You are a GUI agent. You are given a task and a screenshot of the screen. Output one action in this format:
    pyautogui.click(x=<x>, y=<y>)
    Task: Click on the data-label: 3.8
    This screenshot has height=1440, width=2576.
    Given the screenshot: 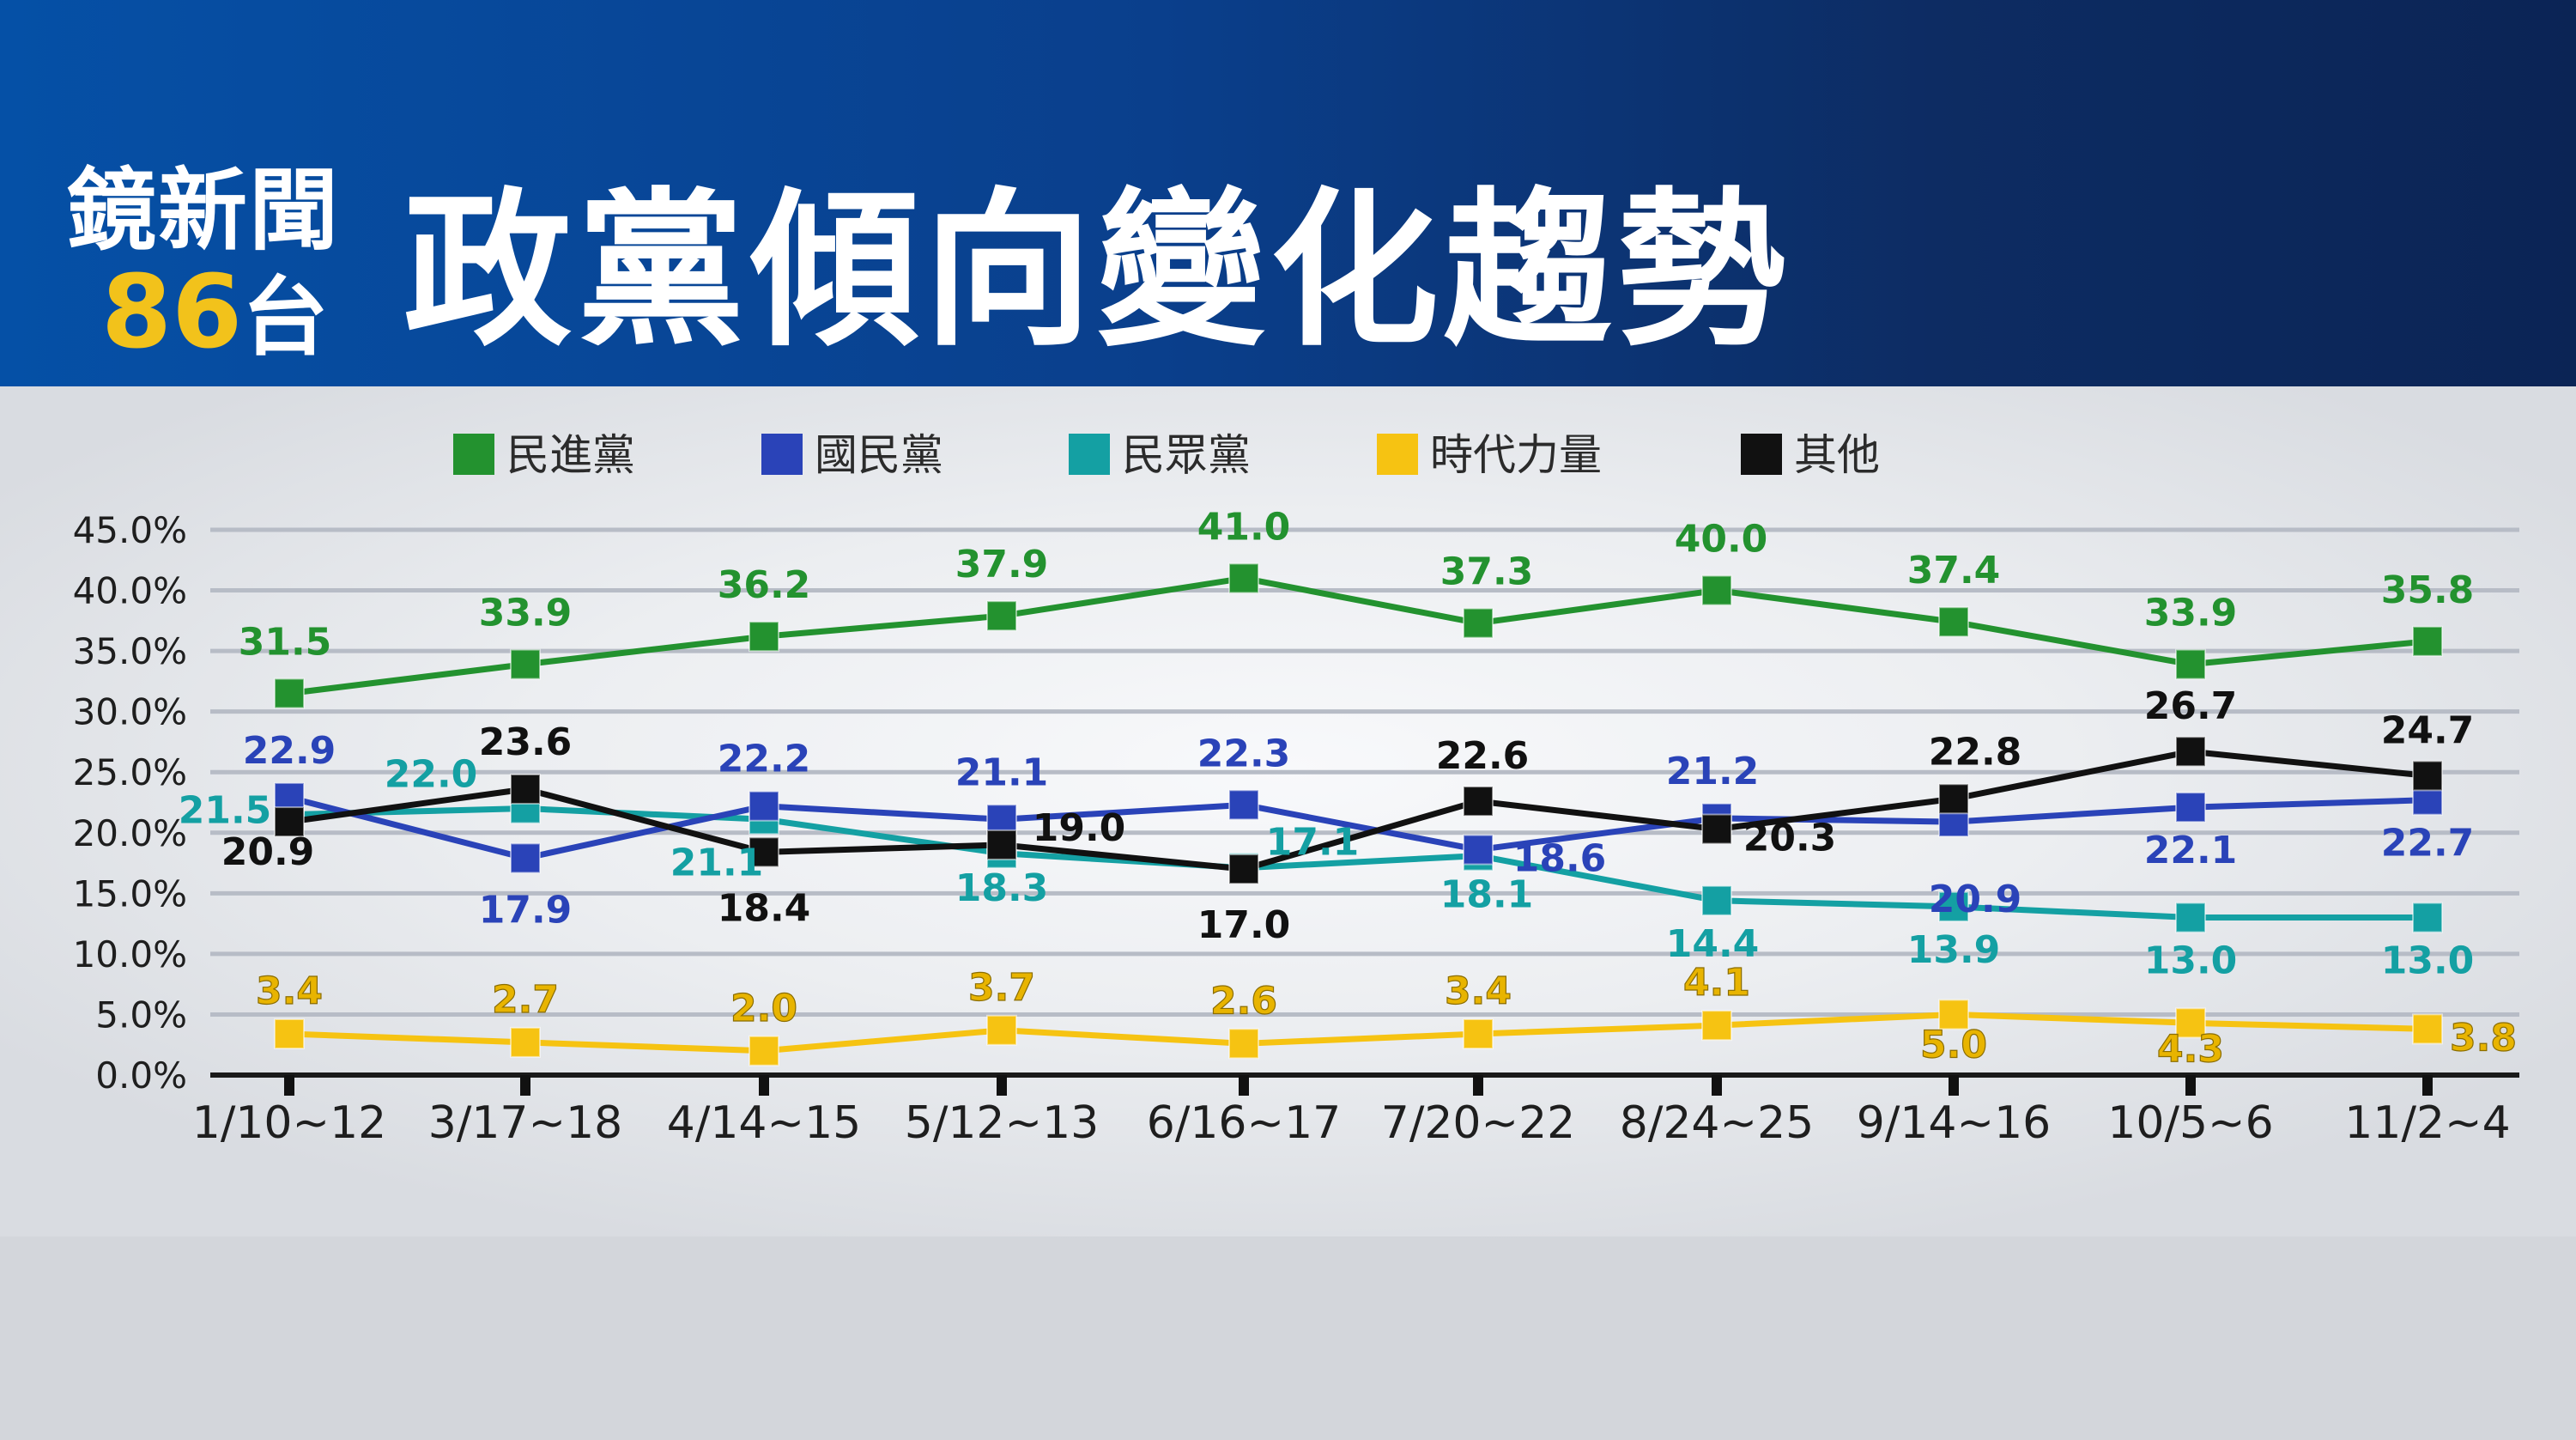 What is the action you would take?
    pyautogui.click(x=2483, y=1038)
    